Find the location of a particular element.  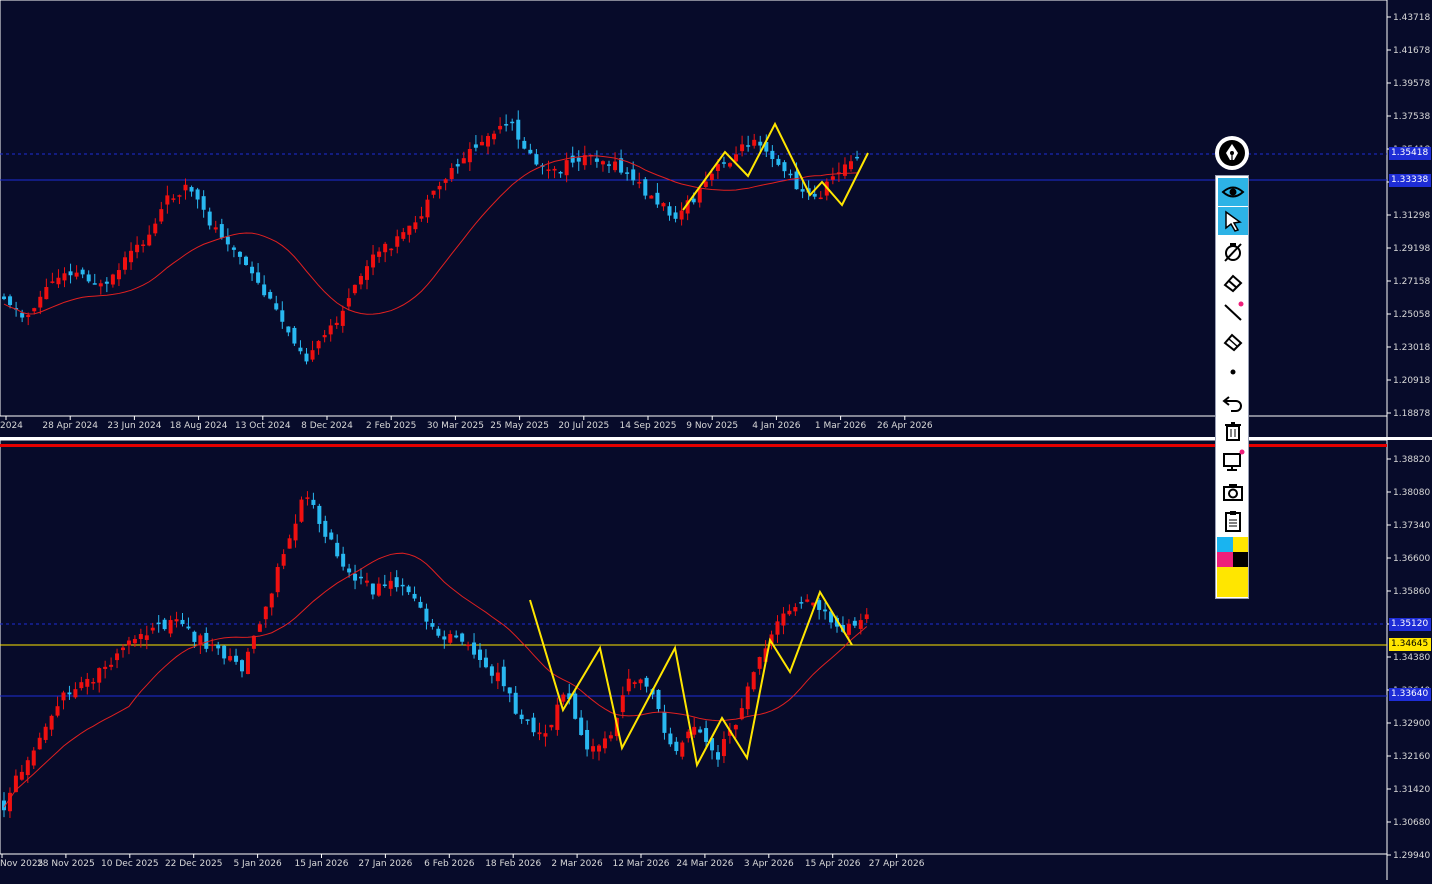

trash-icon is located at coordinates (1233, 431).